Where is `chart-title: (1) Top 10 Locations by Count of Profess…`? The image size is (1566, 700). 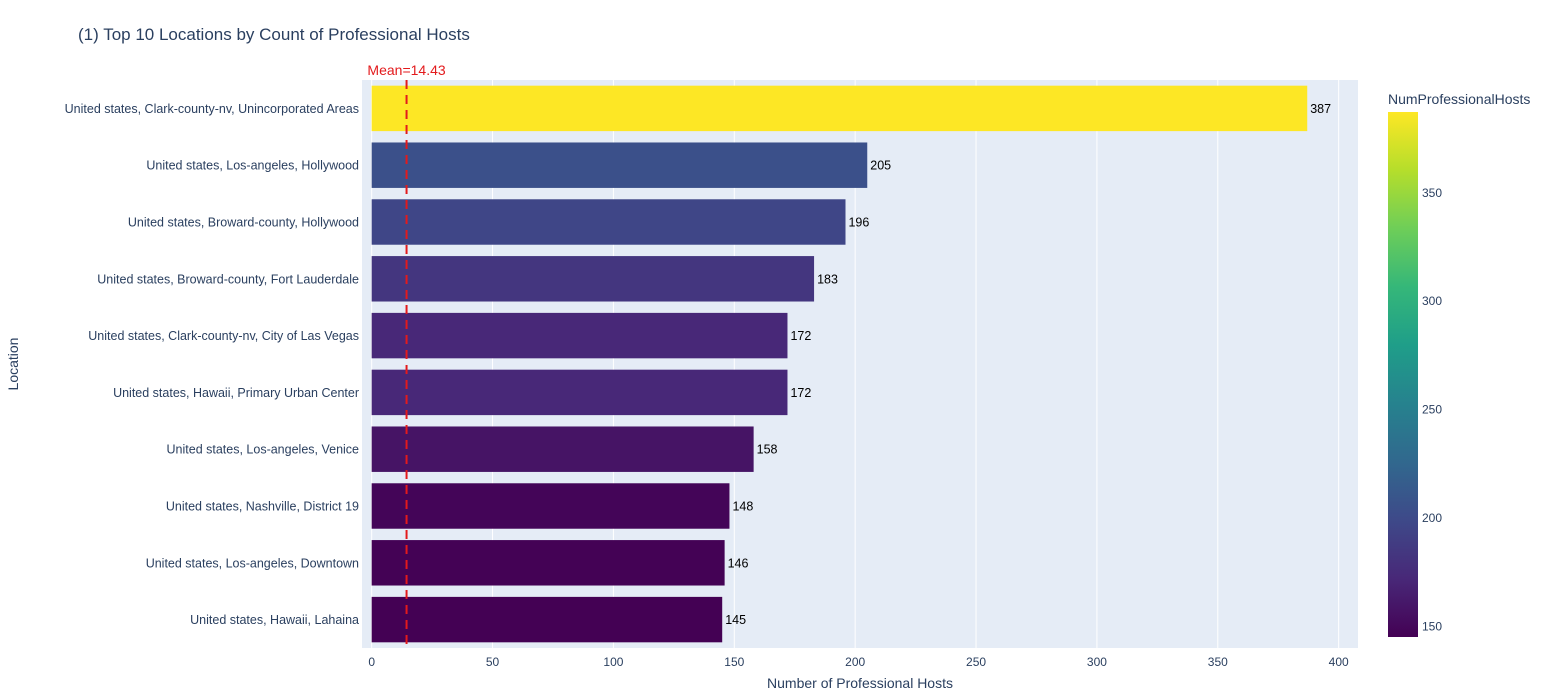
chart-title: (1) Top 10 Locations by Count of Profess… is located at coordinates (274, 34).